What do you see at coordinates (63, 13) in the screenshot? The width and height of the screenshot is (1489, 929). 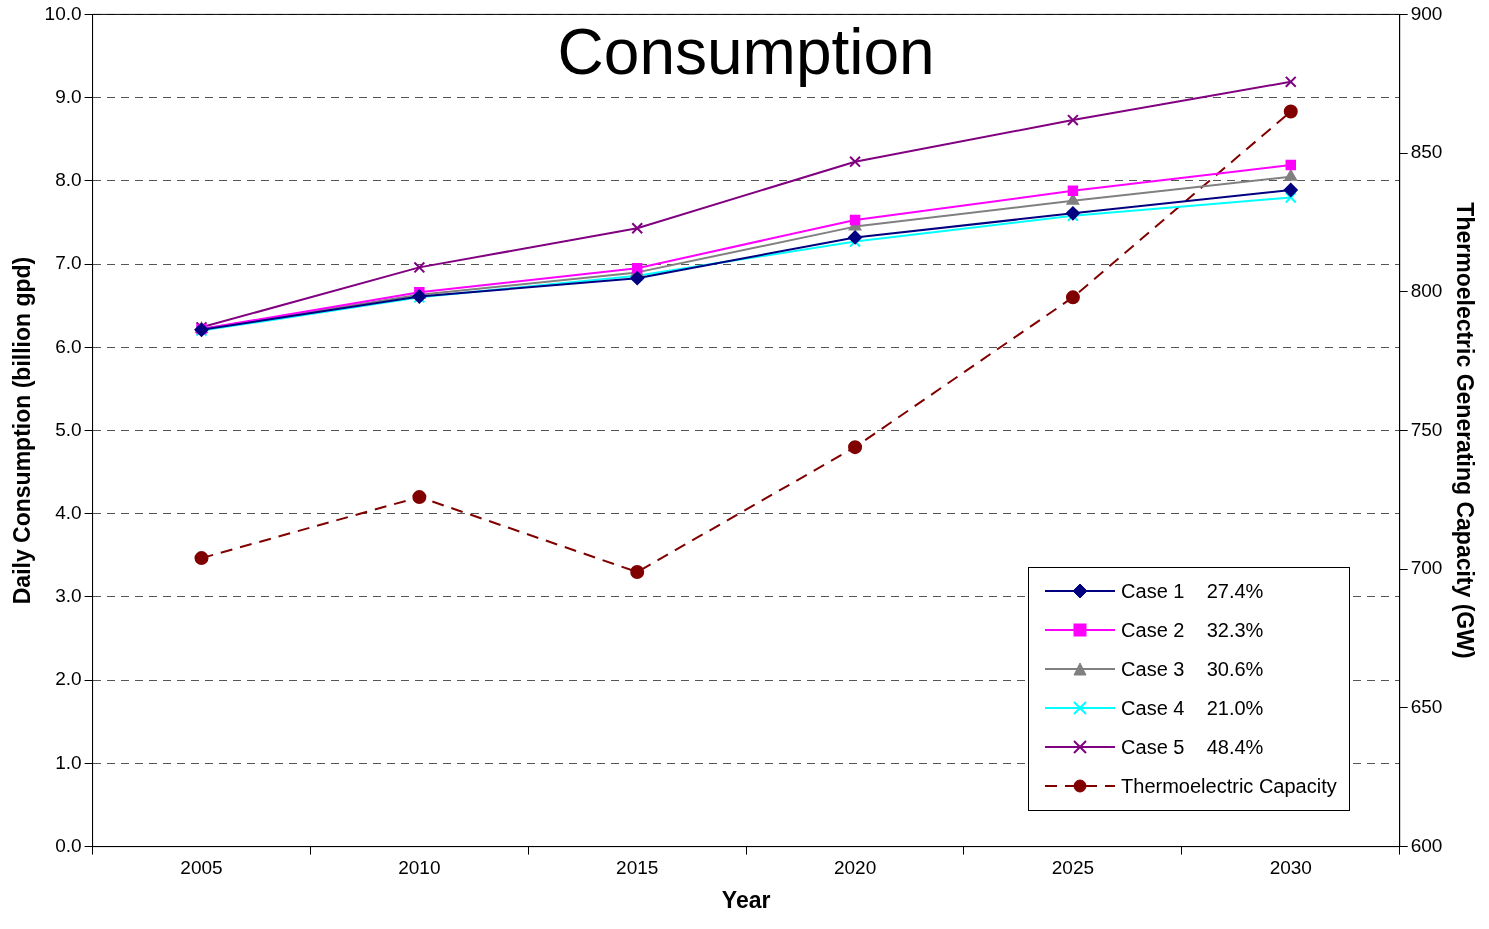 I see `y-tick-label: 10.0` at bounding box center [63, 13].